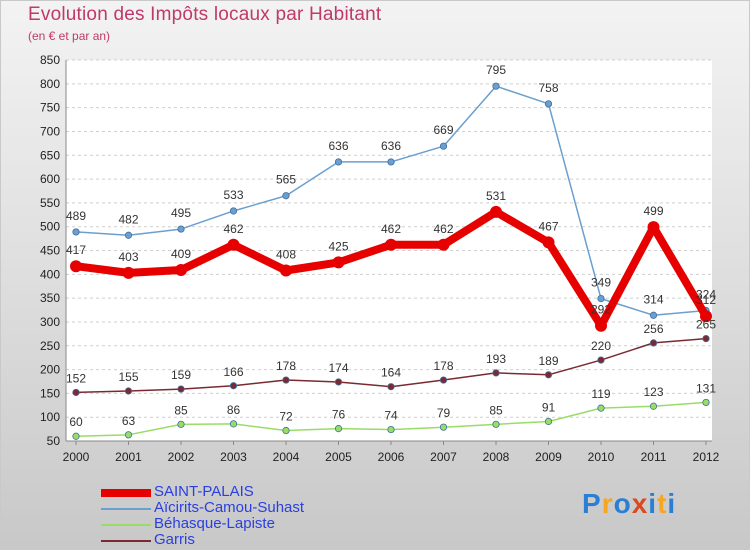  I want to click on y-tick-label: 150, so click(50, 393).